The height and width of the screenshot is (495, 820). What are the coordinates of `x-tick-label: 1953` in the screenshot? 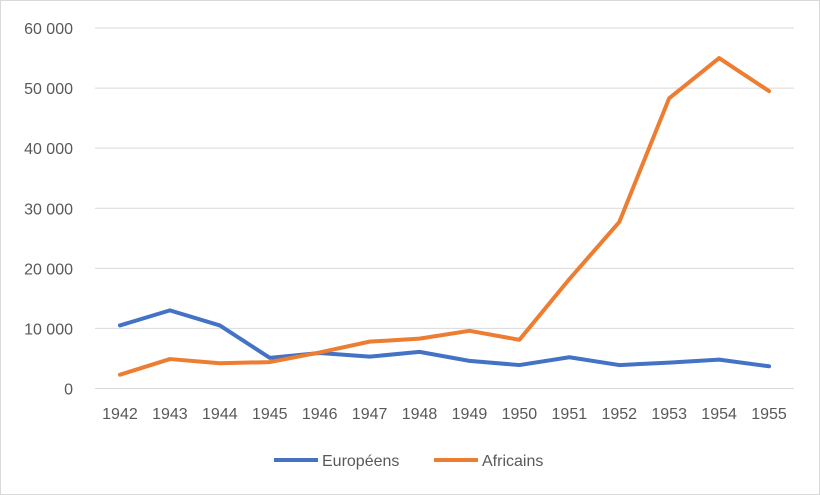 It's located at (669, 414).